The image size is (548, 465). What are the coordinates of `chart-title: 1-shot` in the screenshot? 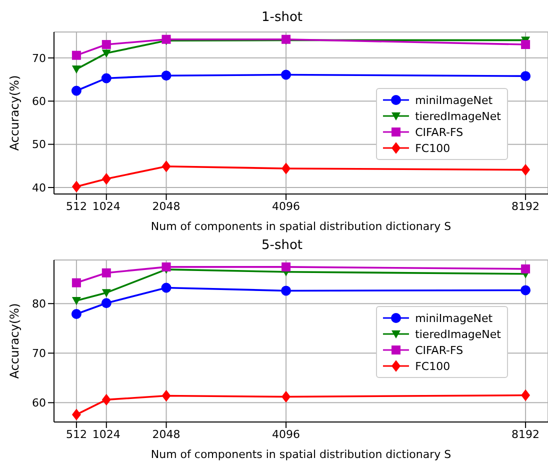 It's located at (282, 18).